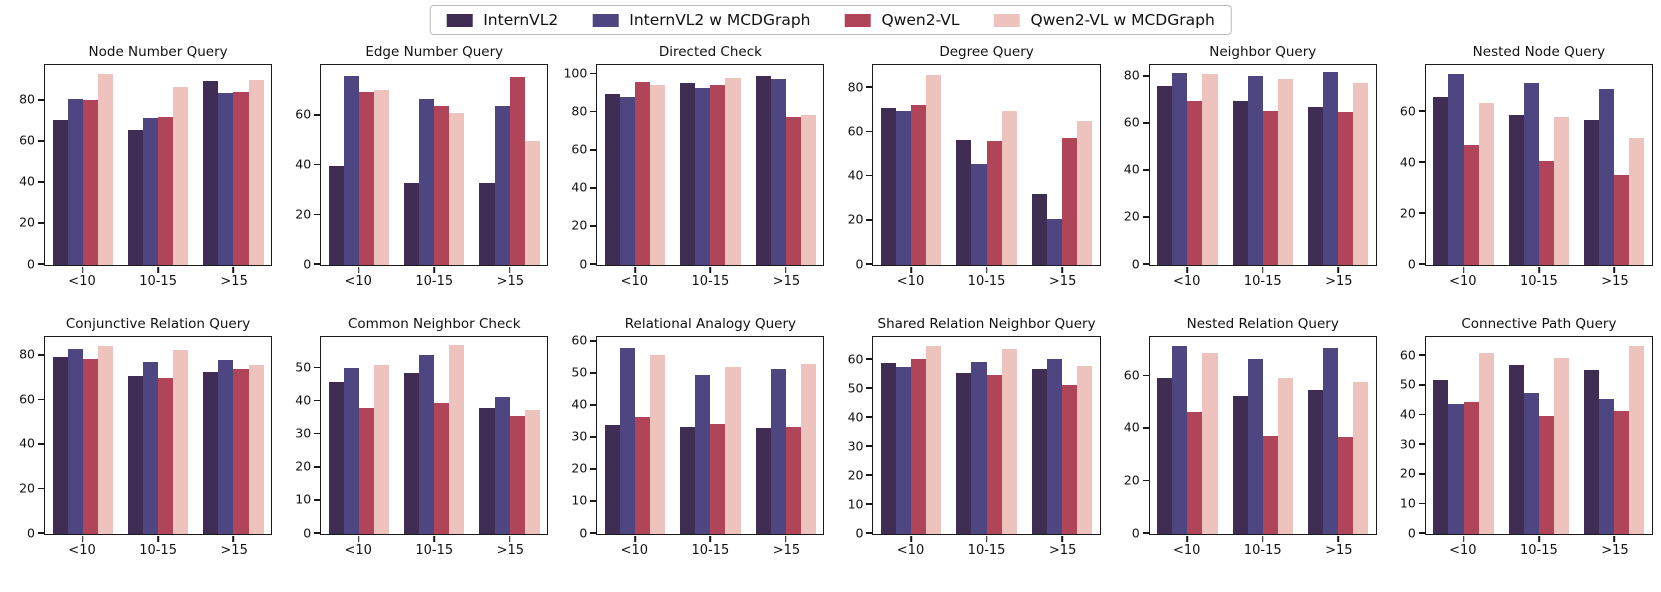 Image resolution: width=1661 pixels, height=592 pixels. What do you see at coordinates (692, 168) in the screenshot?
I see `chart-body: 0 20 40 60 80 100` at bounding box center [692, 168].